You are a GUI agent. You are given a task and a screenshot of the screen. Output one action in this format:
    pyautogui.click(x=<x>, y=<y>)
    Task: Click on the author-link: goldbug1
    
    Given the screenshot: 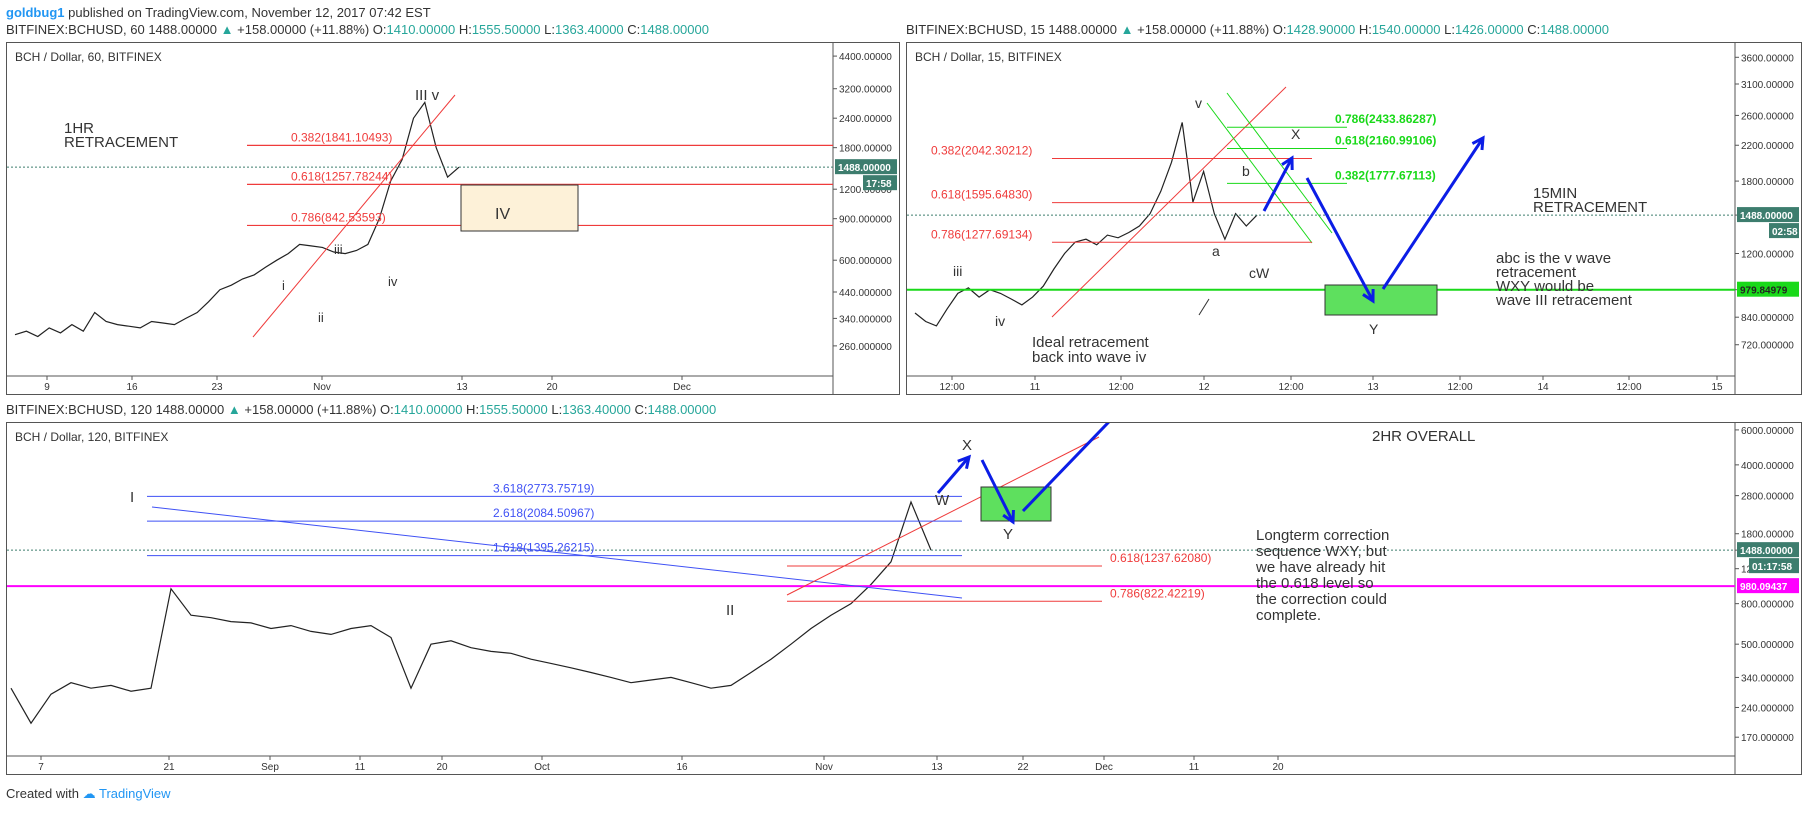 What is the action you would take?
    pyautogui.click(x=35, y=12)
    